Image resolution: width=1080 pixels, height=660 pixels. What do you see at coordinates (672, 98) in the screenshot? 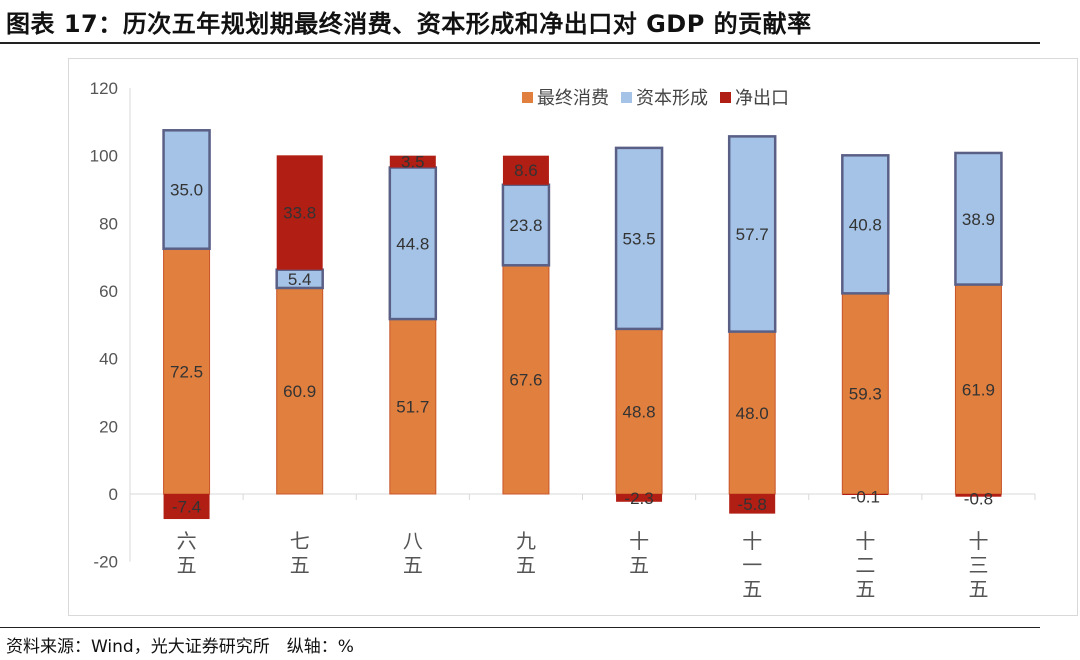
I see `legend-label: 资本形成` at bounding box center [672, 98].